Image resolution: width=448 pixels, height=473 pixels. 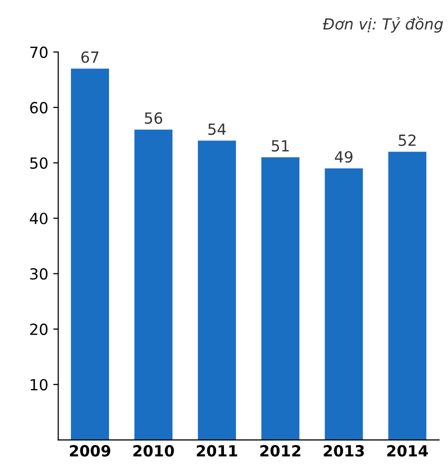 What do you see at coordinates (382, 24) in the screenshot?
I see `text: Đơn vị: Tỷ đồng` at bounding box center [382, 24].